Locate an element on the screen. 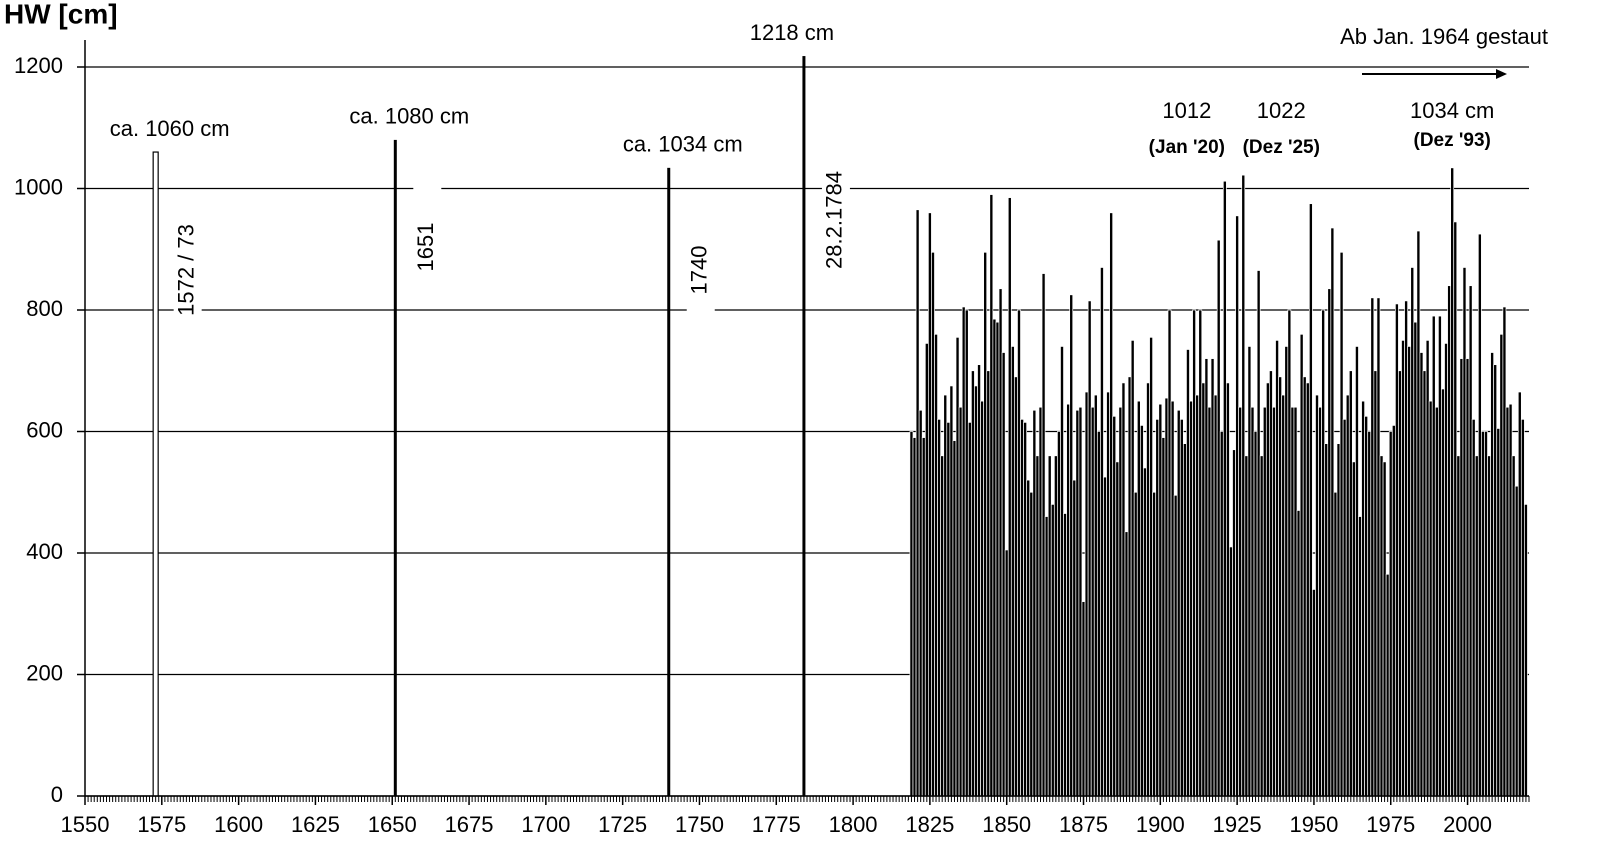 Image resolution: width=1600 pixels, height=864 pixels. x-tick-label: 1600 is located at coordinates (238, 824).